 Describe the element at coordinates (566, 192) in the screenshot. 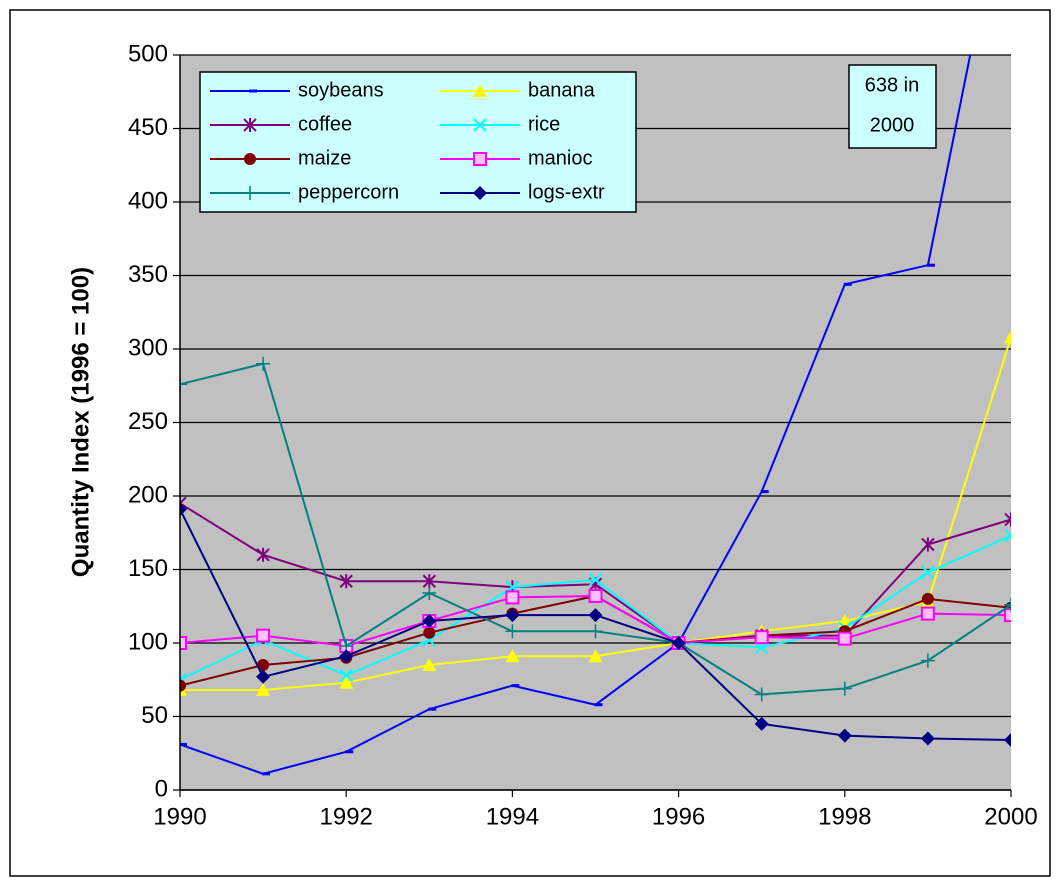

I see `legend-label: logs-extr` at that location.